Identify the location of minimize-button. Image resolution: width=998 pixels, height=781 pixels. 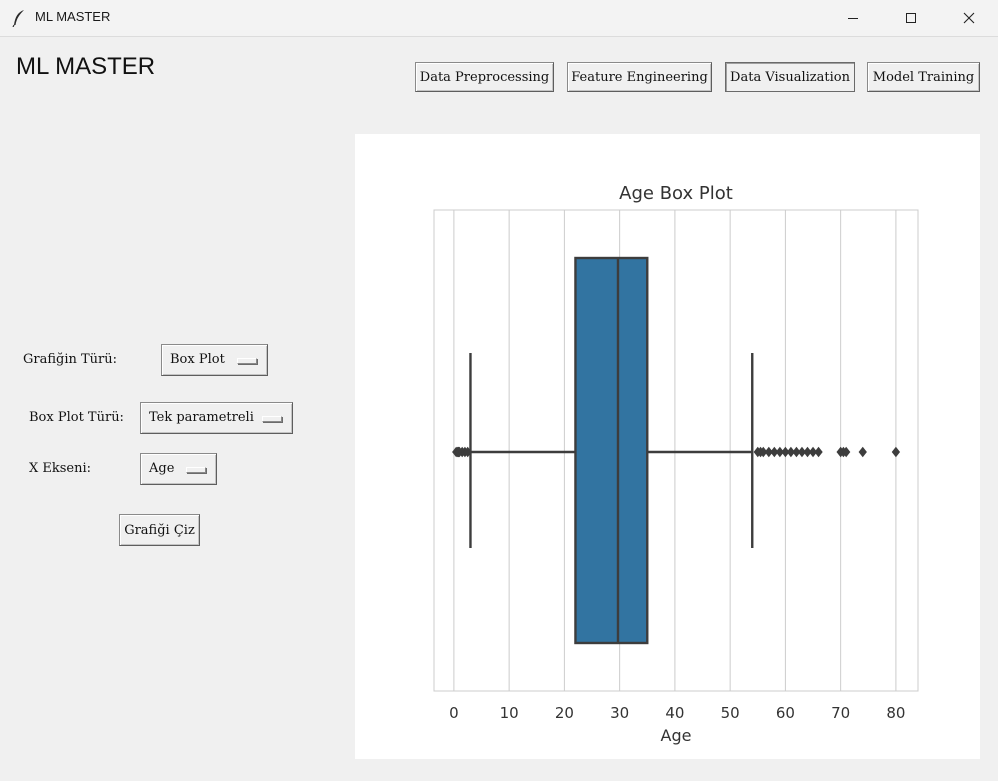
(853, 18).